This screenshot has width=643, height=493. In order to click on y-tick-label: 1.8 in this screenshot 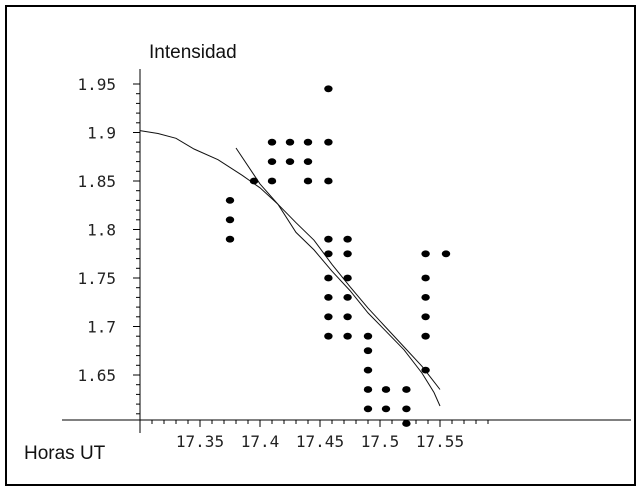, I will do `click(101, 230)`.